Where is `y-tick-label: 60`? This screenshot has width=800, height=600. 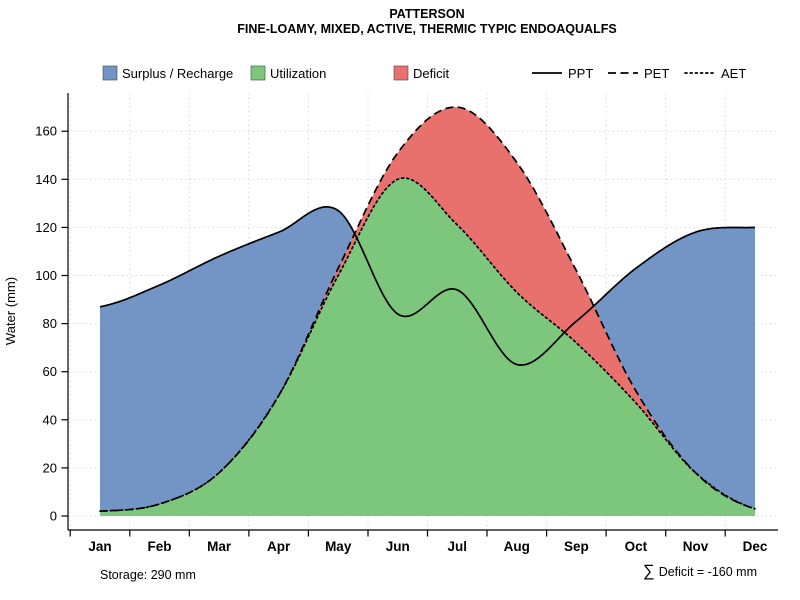 y-tick-label: 60 is located at coordinates (50, 371).